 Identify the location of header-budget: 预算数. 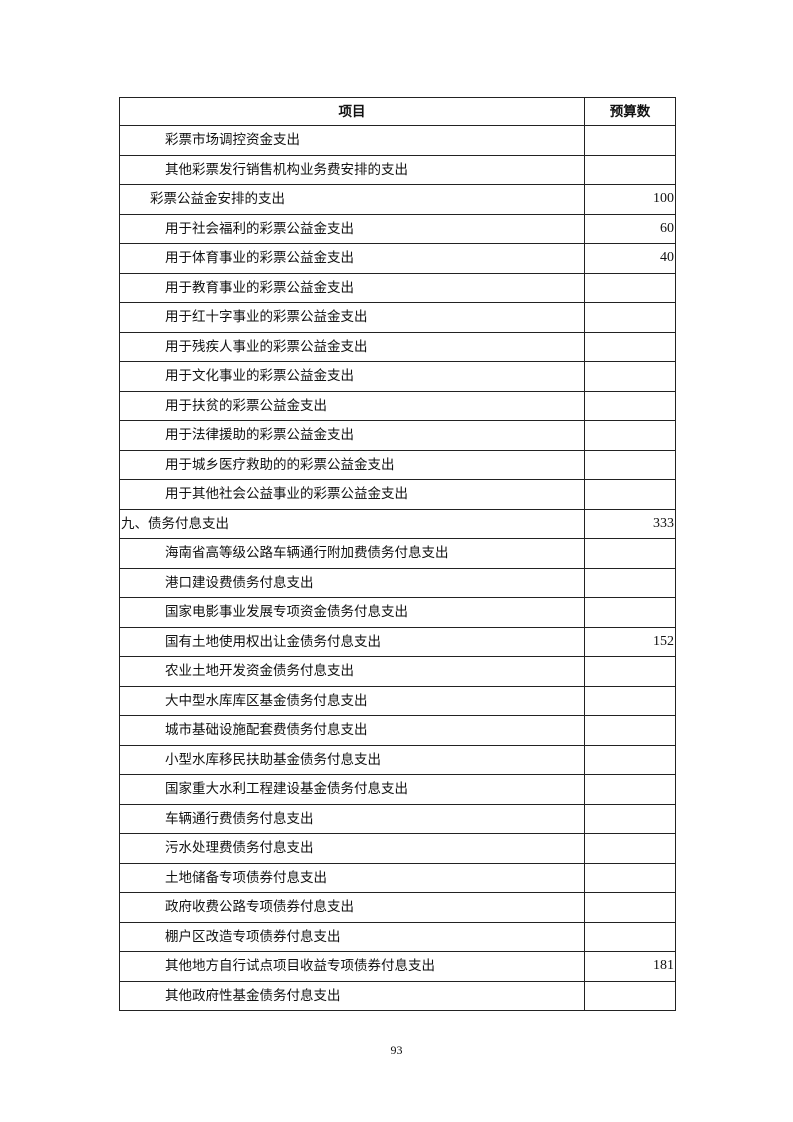
(630, 111).